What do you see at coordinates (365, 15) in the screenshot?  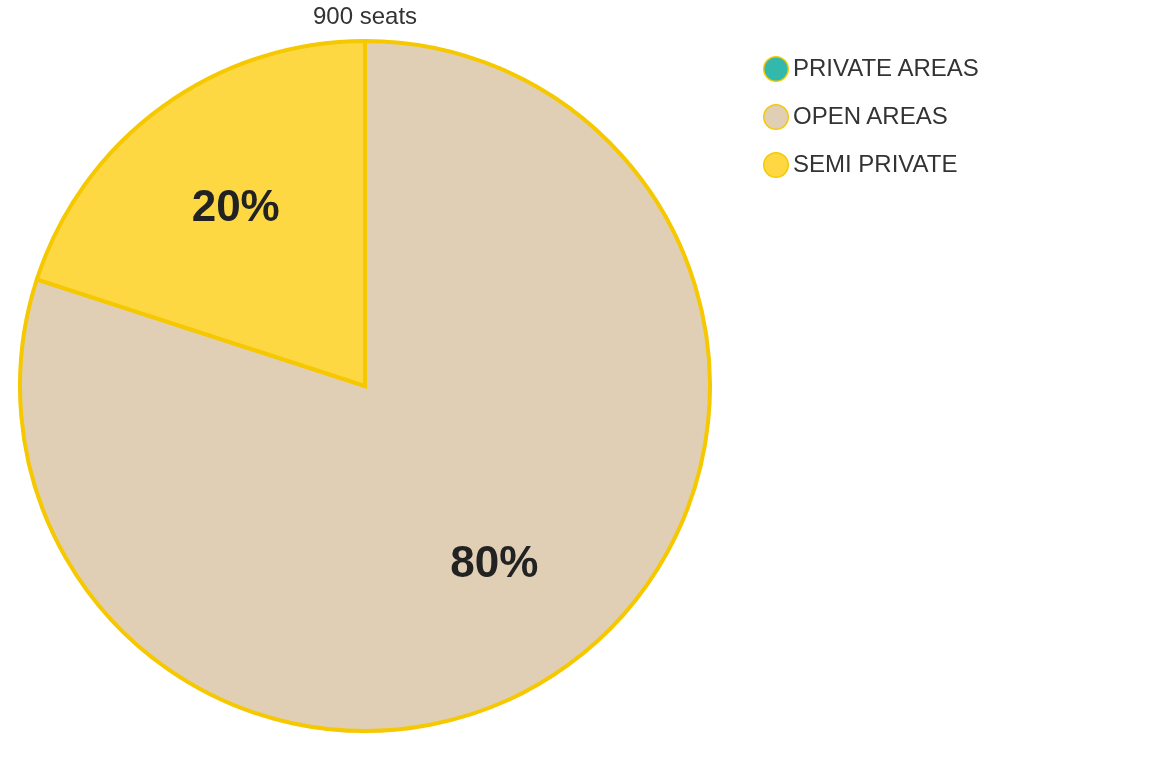 I see `chart-title: 900 seats` at bounding box center [365, 15].